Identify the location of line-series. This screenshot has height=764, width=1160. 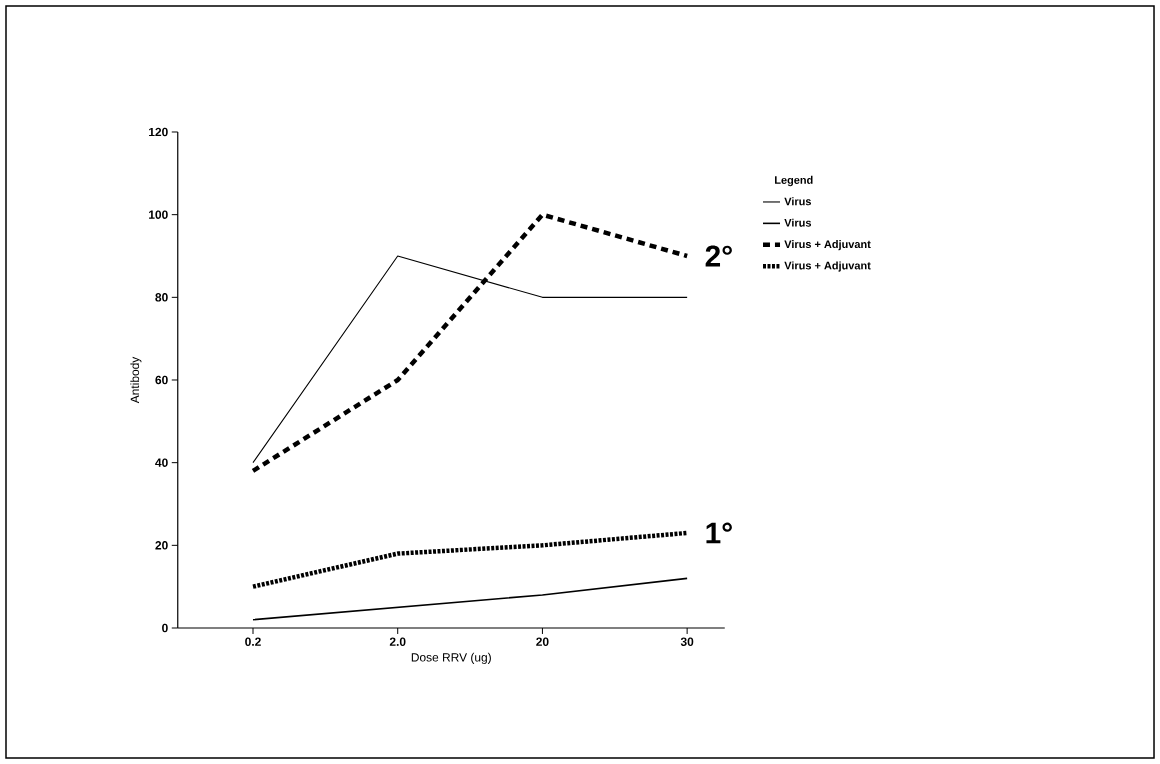
(470, 343).